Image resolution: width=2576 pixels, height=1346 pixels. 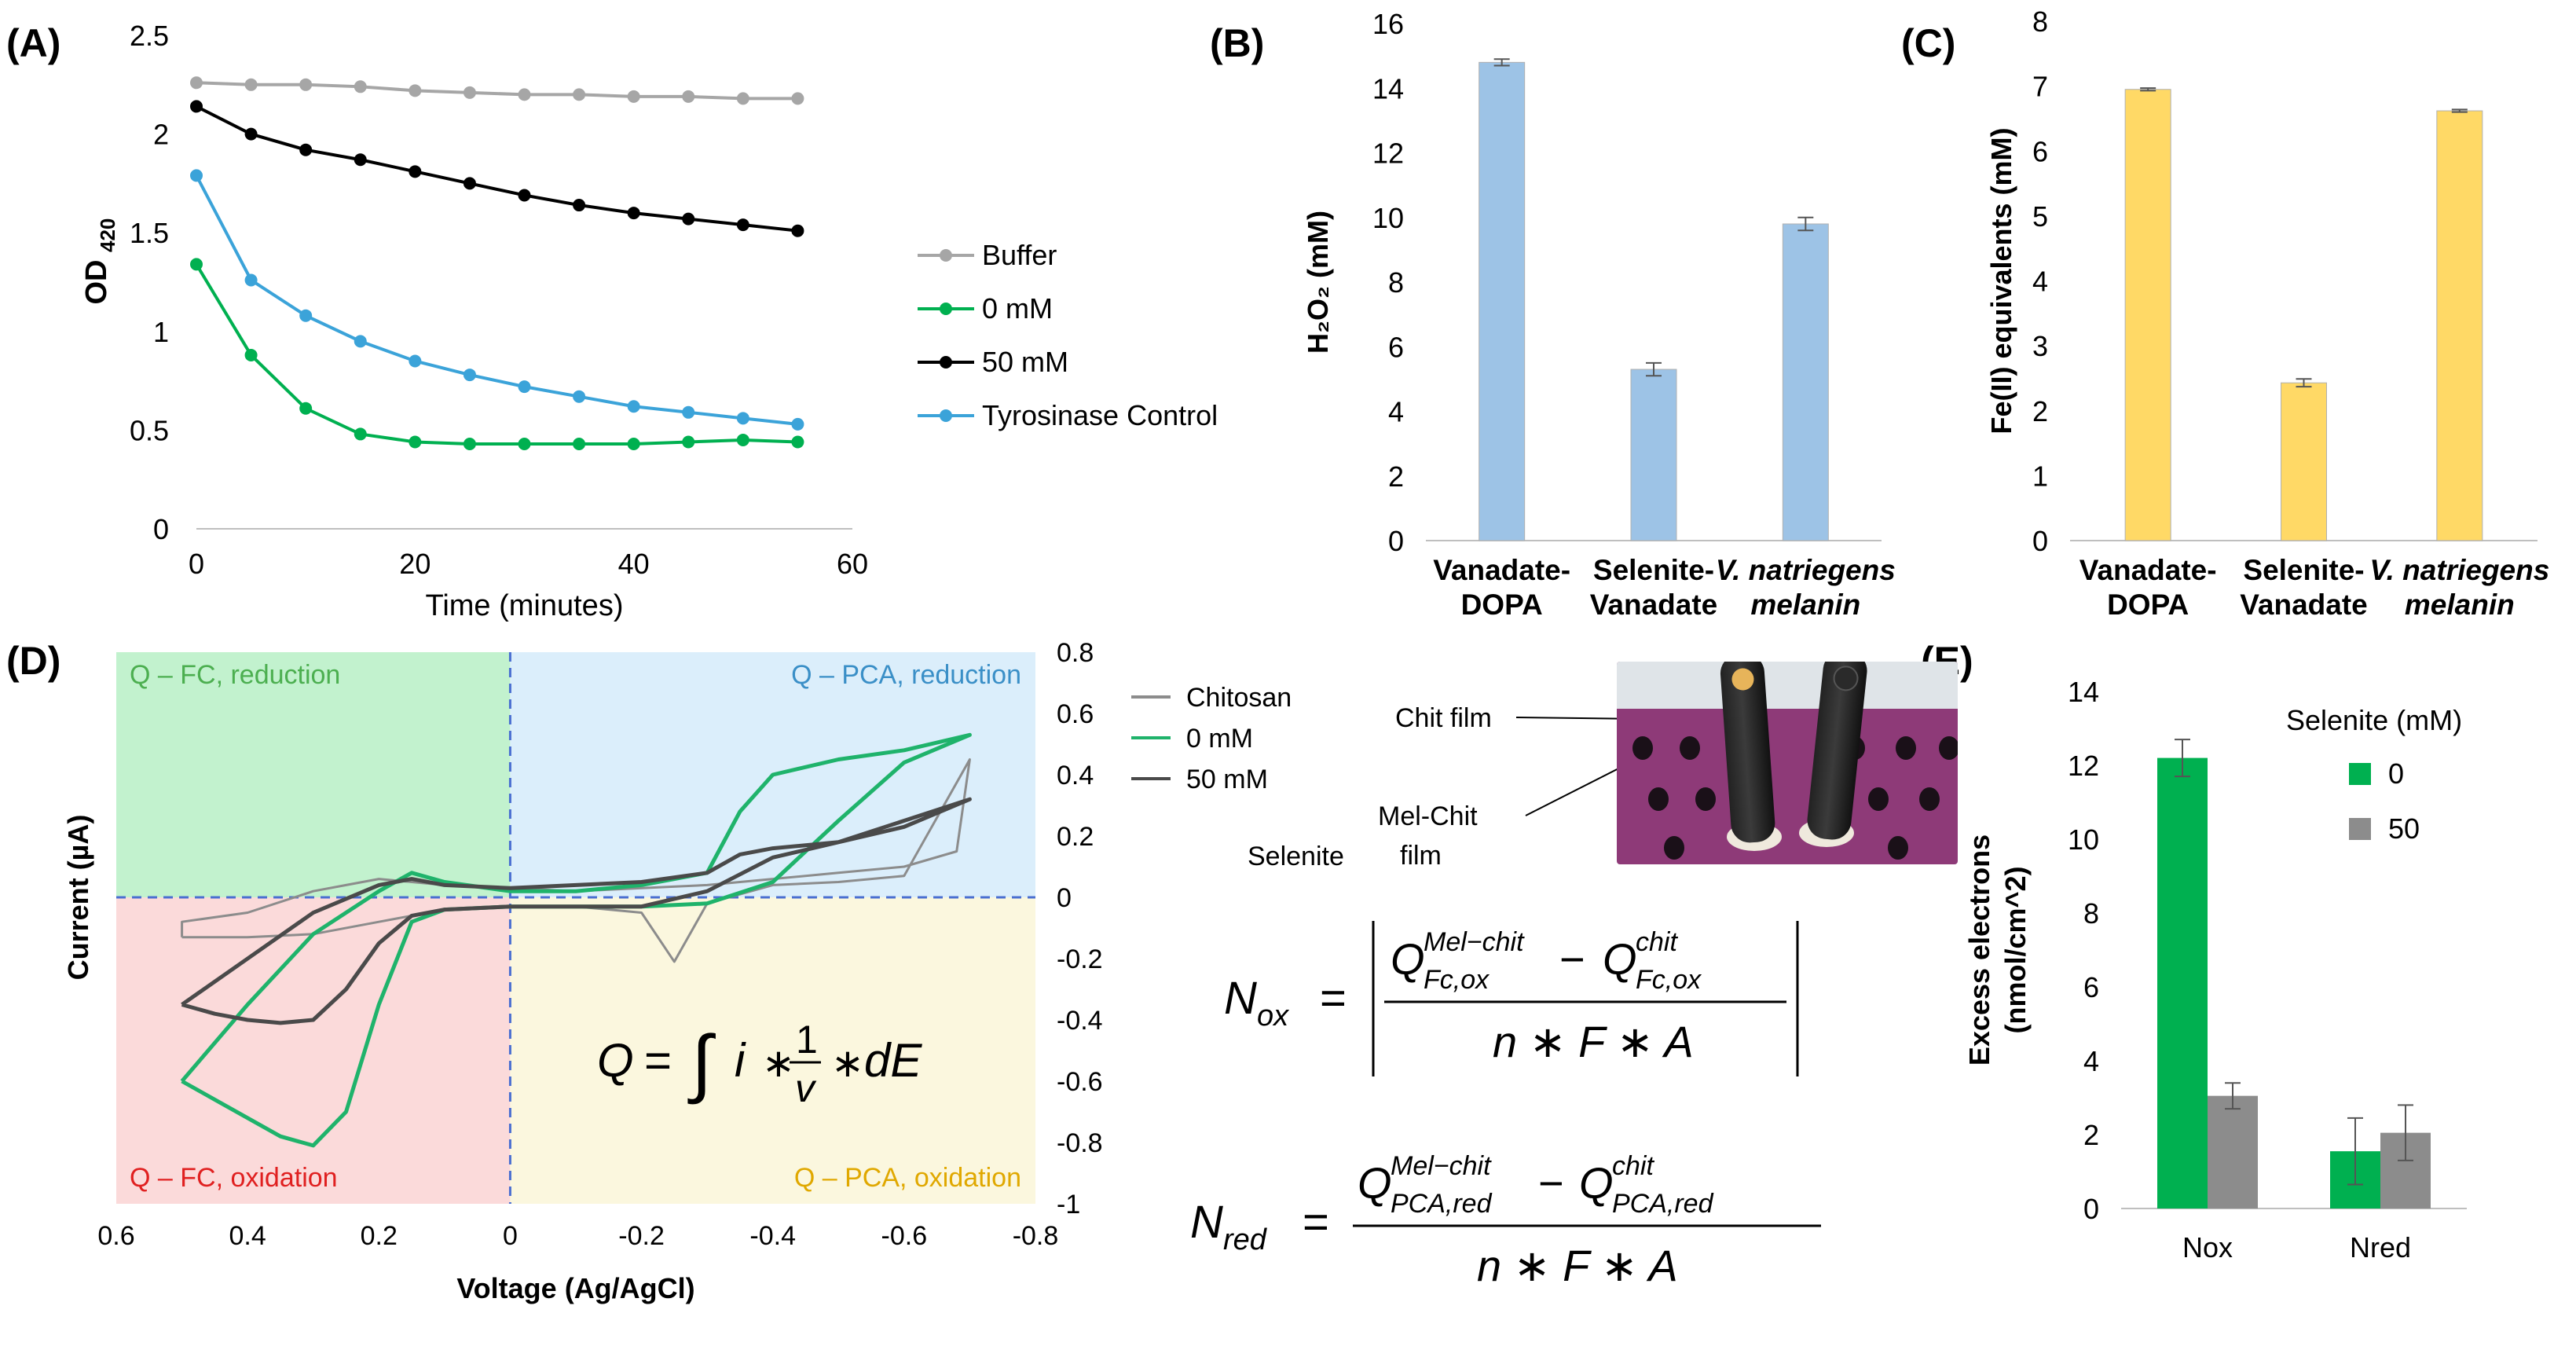 What do you see at coordinates (2380, 1247) in the screenshot?
I see `category-label: Nred` at bounding box center [2380, 1247].